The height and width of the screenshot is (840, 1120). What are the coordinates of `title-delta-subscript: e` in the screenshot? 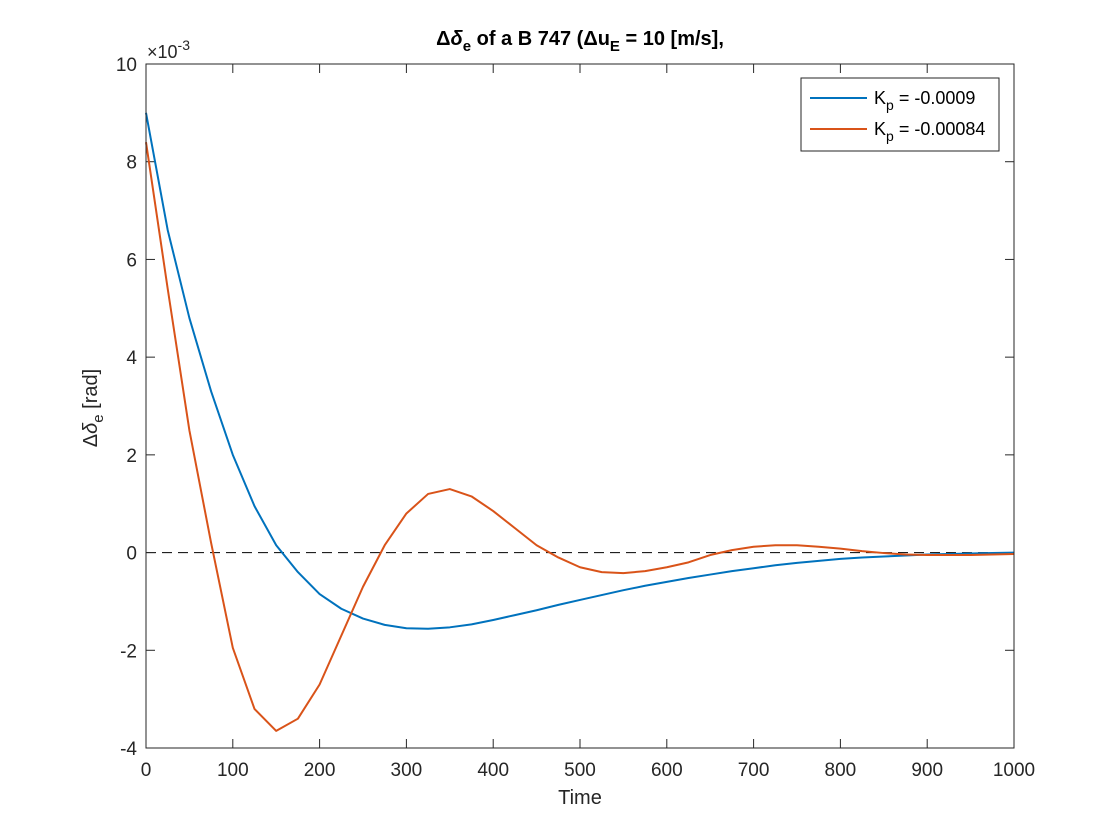 It's located at (467, 46).